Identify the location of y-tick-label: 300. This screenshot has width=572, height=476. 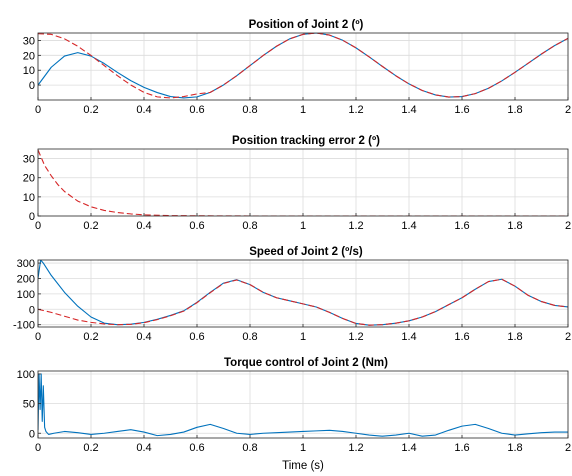
(26, 264).